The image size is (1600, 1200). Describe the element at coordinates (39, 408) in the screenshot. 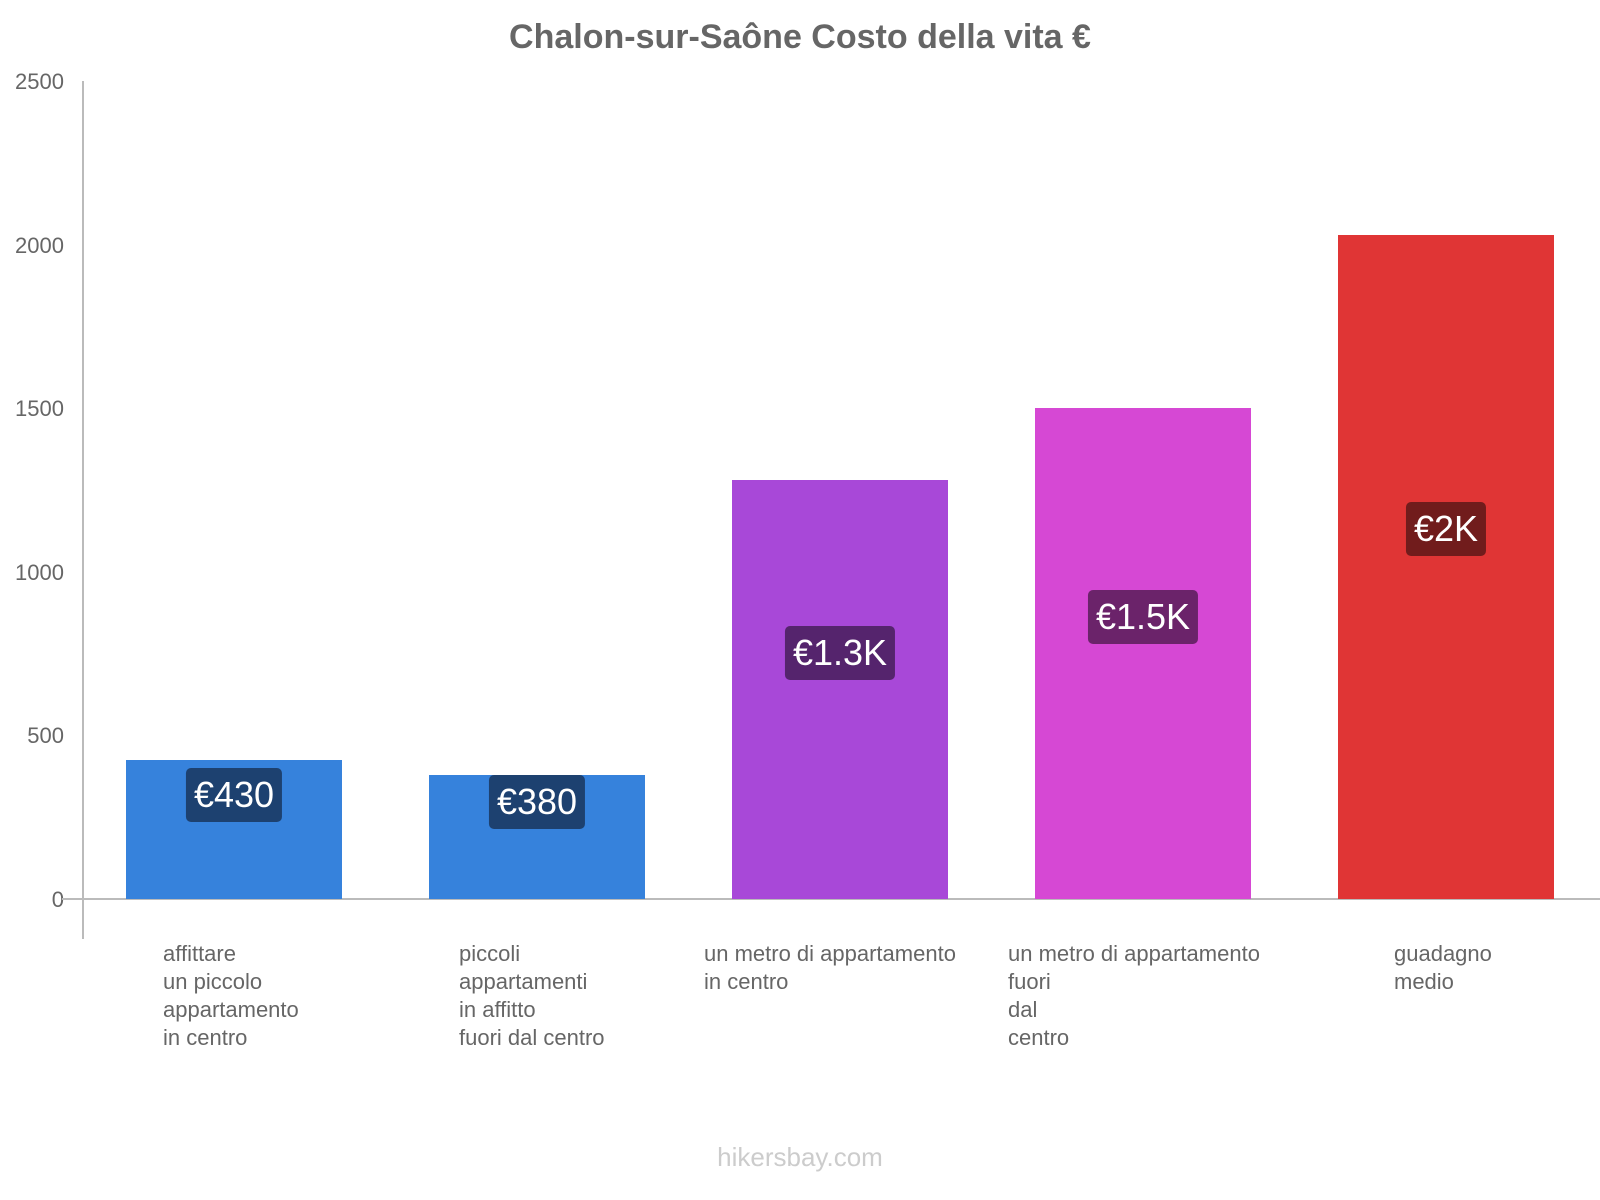

I see `y-tick-label: 1500` at that location.